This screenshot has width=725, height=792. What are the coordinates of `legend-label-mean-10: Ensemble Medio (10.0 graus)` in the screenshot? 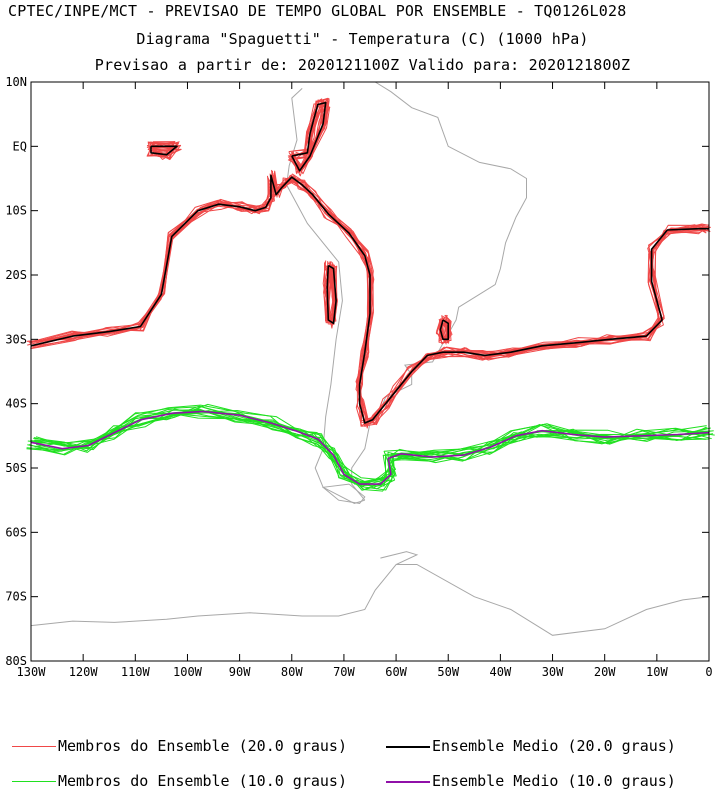 It's located at (554, 781).